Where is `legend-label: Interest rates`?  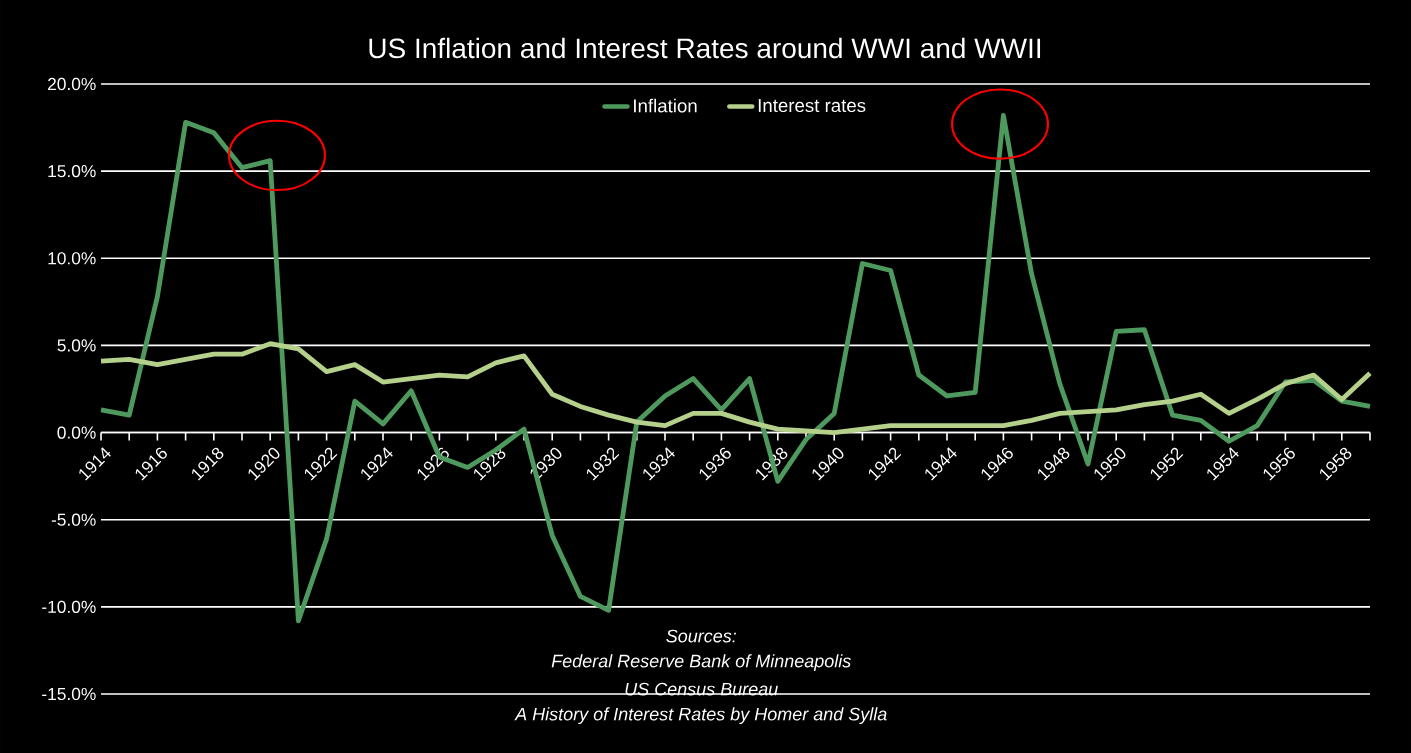
legend-label: Interest rates is located at coordinates (812, 106).